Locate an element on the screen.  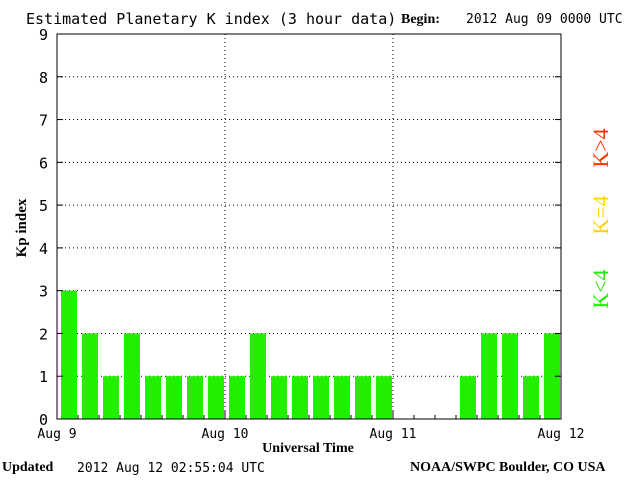
updated-value: 2012 Aug 12 02:55:04 UTC is located at coordinates (171, 468).